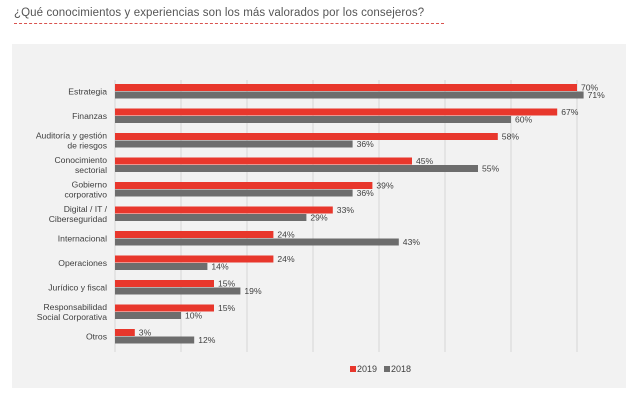 This screenshot has height=400, width=639. Describe the element at coordinates (401, 369) in the screenshot. I see `legend-label-2018: 2018` at that location.